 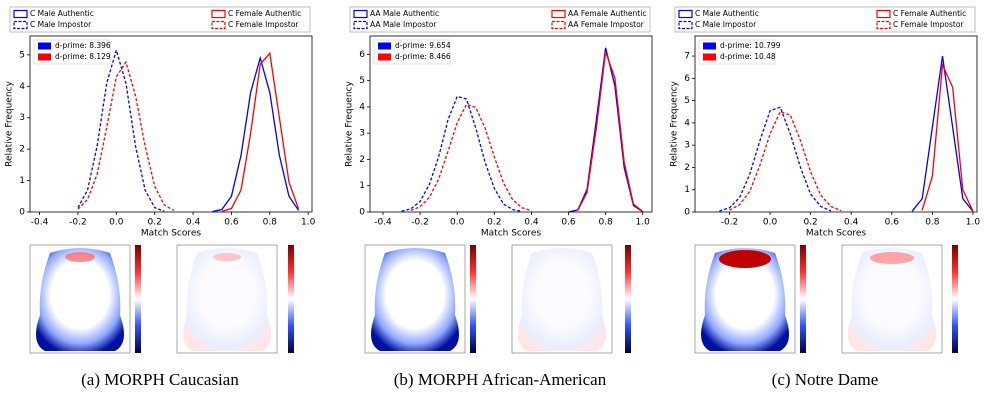 I want to click on caption: (b) MORPH African-American, so click(x=500, y=379).